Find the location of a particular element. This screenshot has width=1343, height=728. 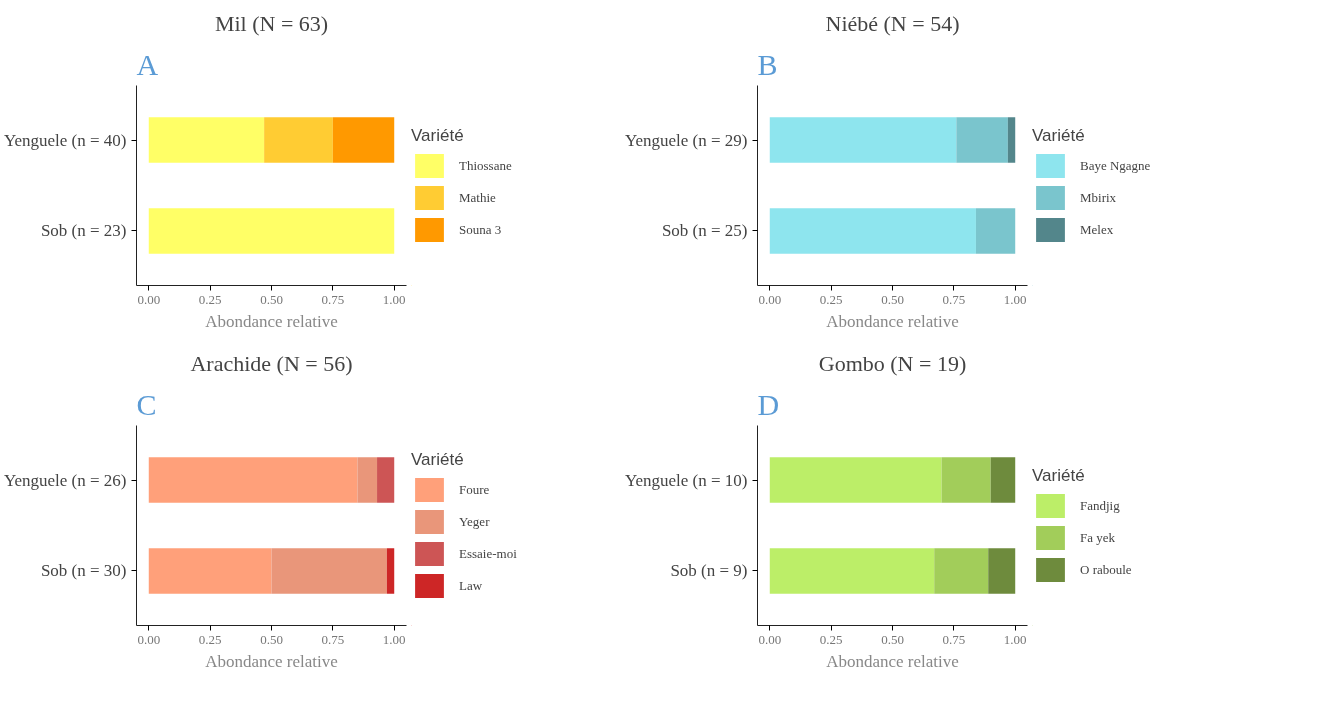

text: B is located at coordinates (767, 64).